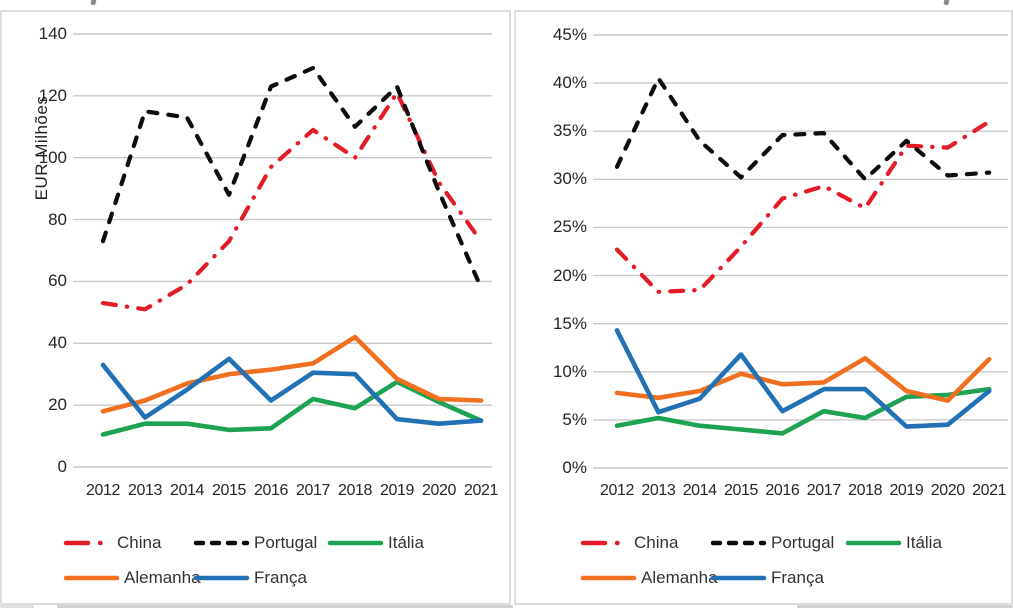  Describe the element at coordinates (292, 408) in the screenshot. I see `series-line-italia` at that location.